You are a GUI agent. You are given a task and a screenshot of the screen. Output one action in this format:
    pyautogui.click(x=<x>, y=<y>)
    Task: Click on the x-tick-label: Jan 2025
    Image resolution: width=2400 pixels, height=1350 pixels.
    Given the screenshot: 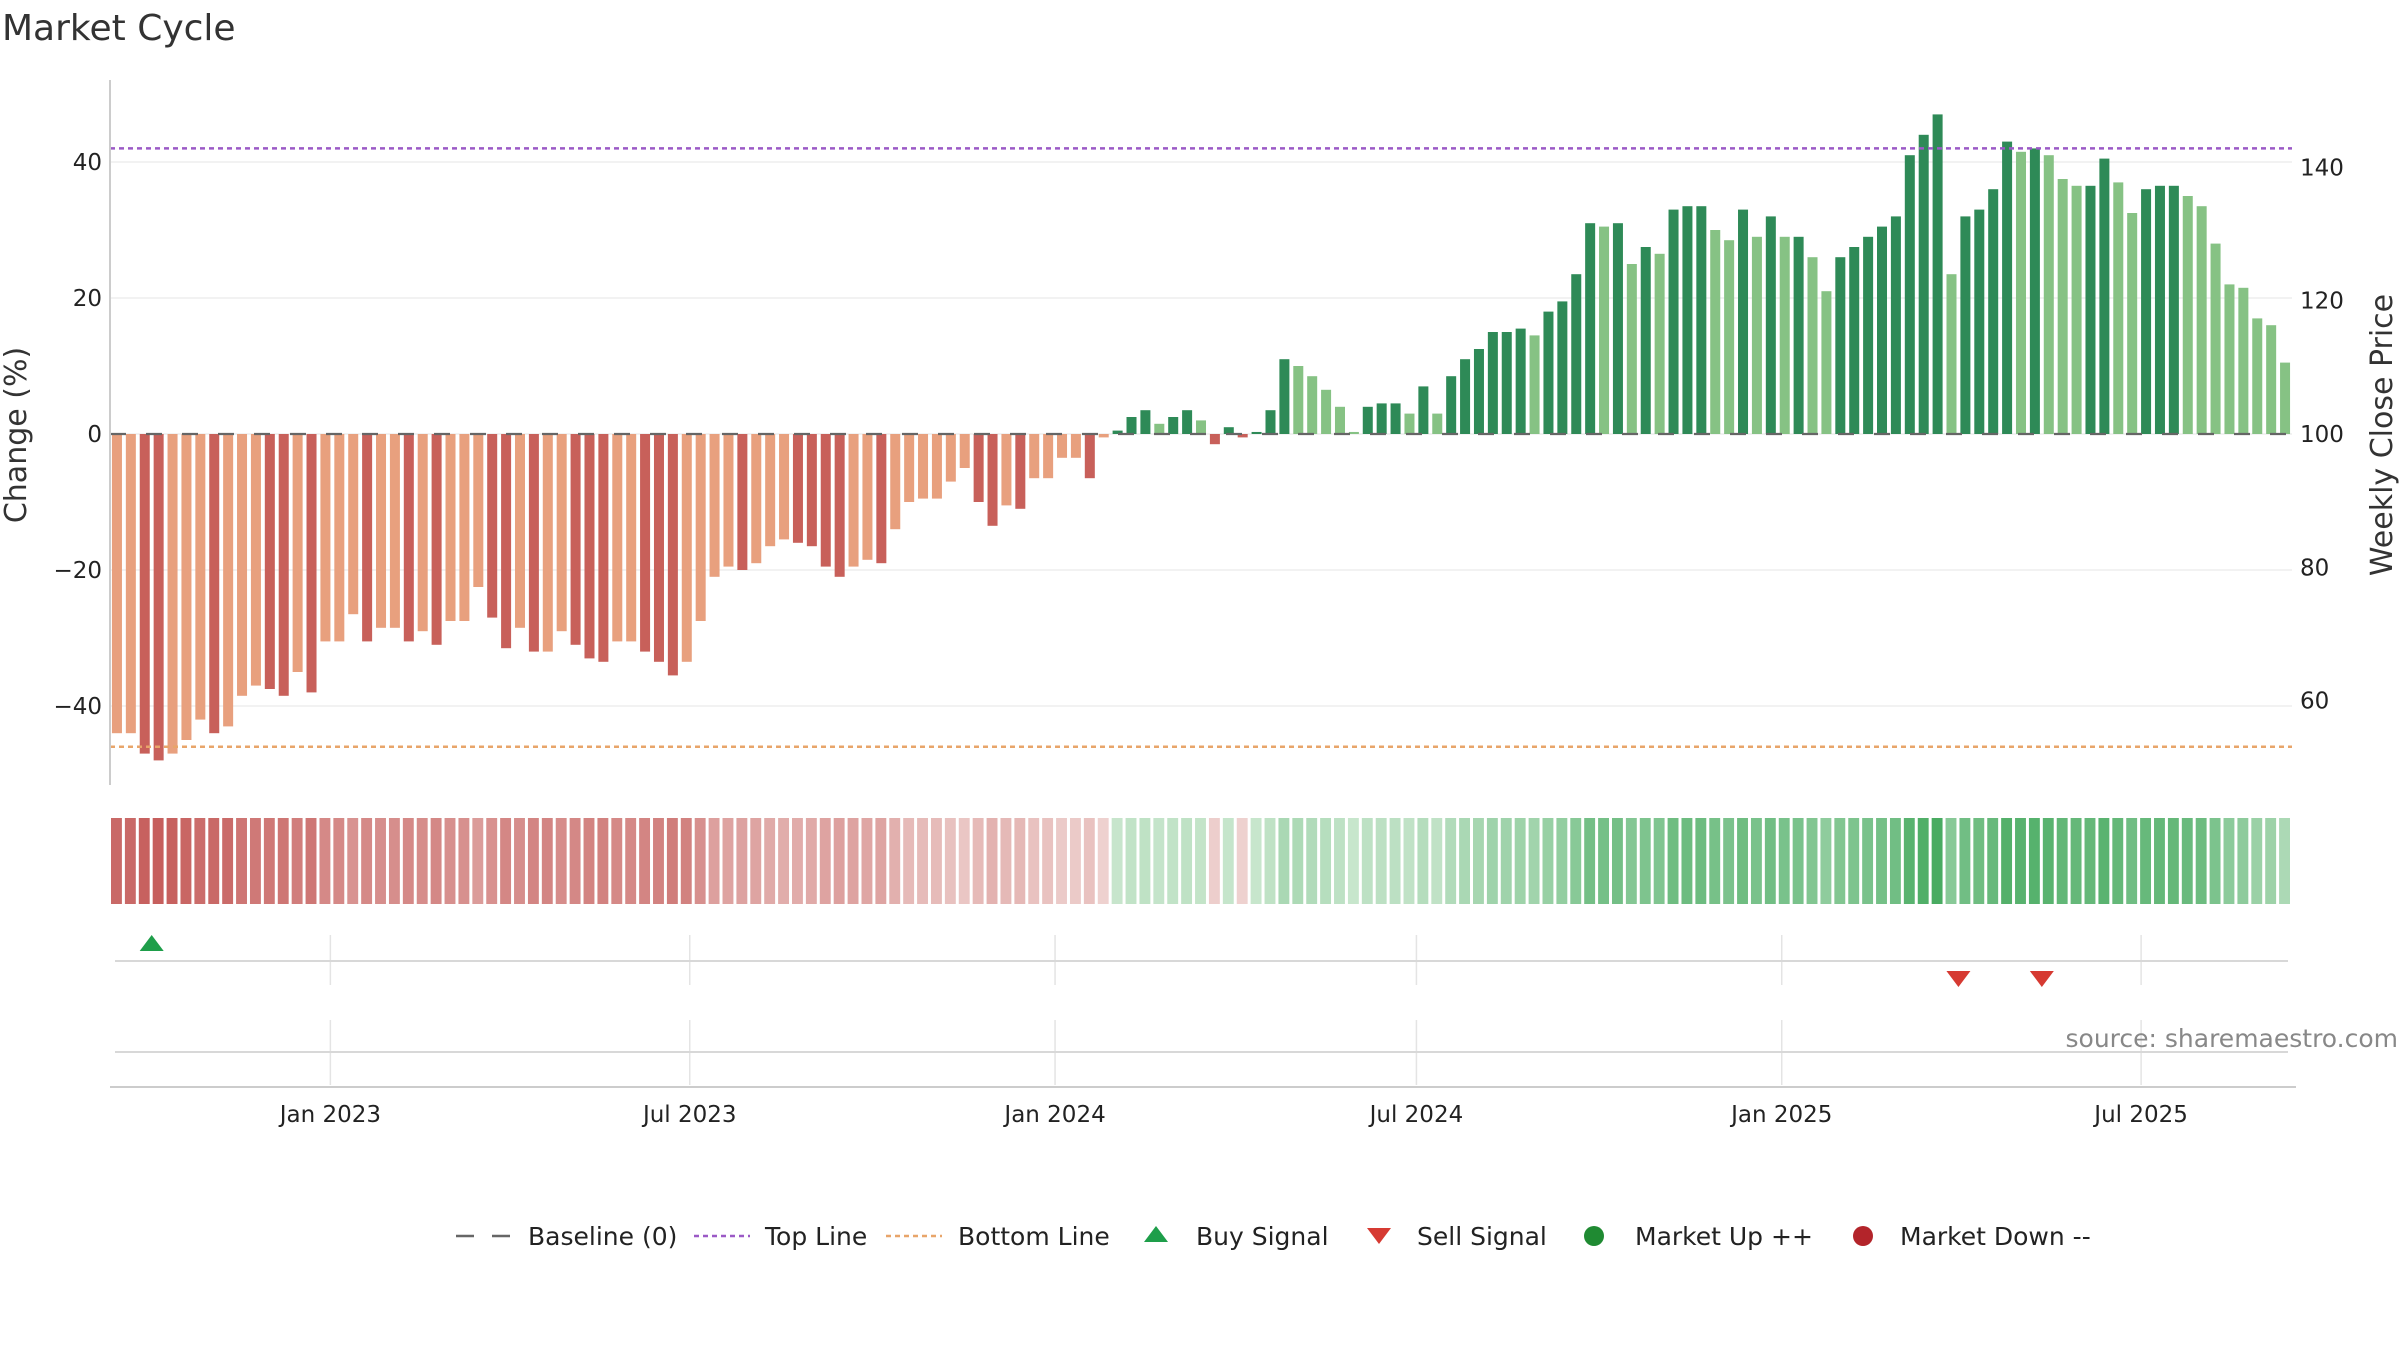 What is the action you would take?
    pyautogui.click(x=1780, y=1115)
    